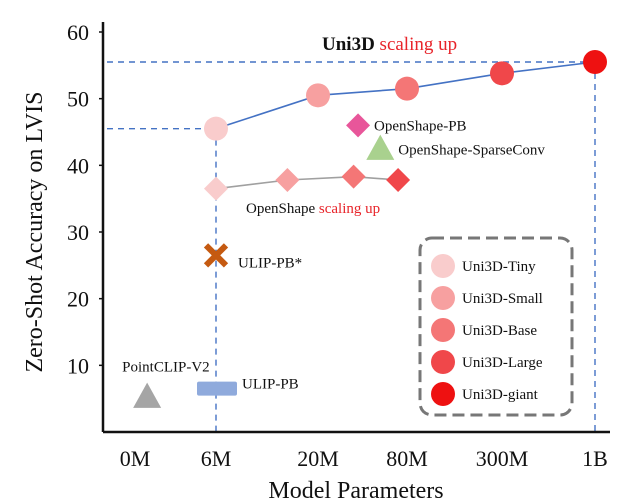  I want to click on baseline-openshape-sparseconv-label: OpenShape-SparseConv, so click(471, 151).